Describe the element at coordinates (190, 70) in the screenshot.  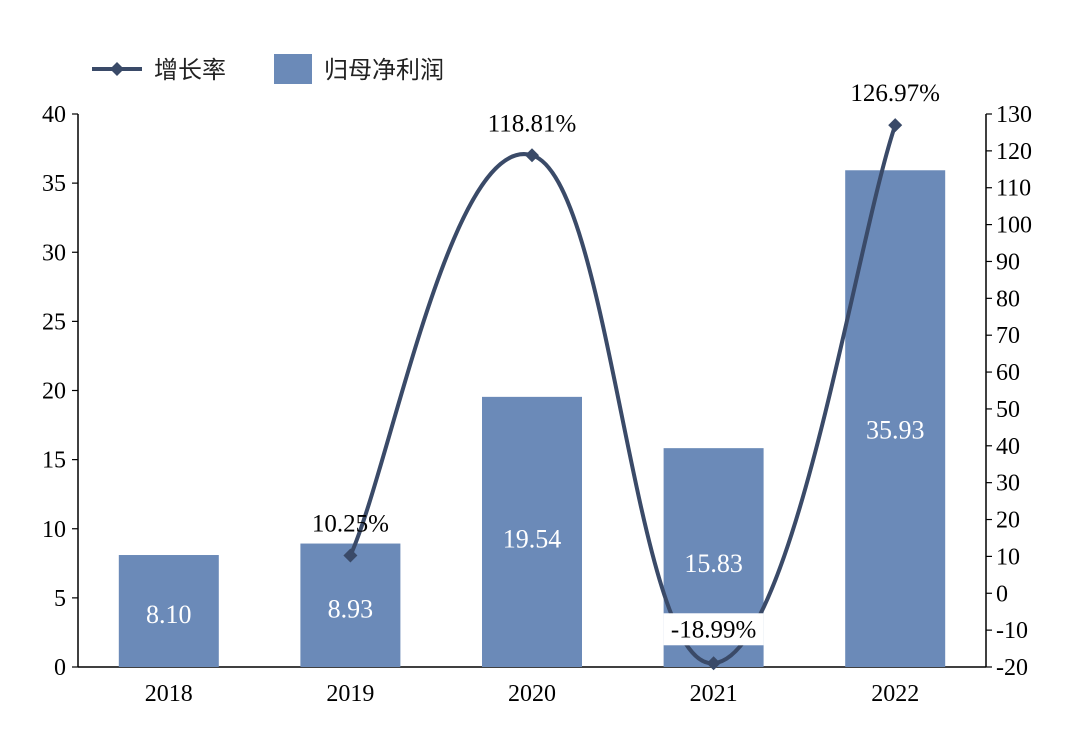
I see `legend-label-growth-rate: 增长率` at that location.